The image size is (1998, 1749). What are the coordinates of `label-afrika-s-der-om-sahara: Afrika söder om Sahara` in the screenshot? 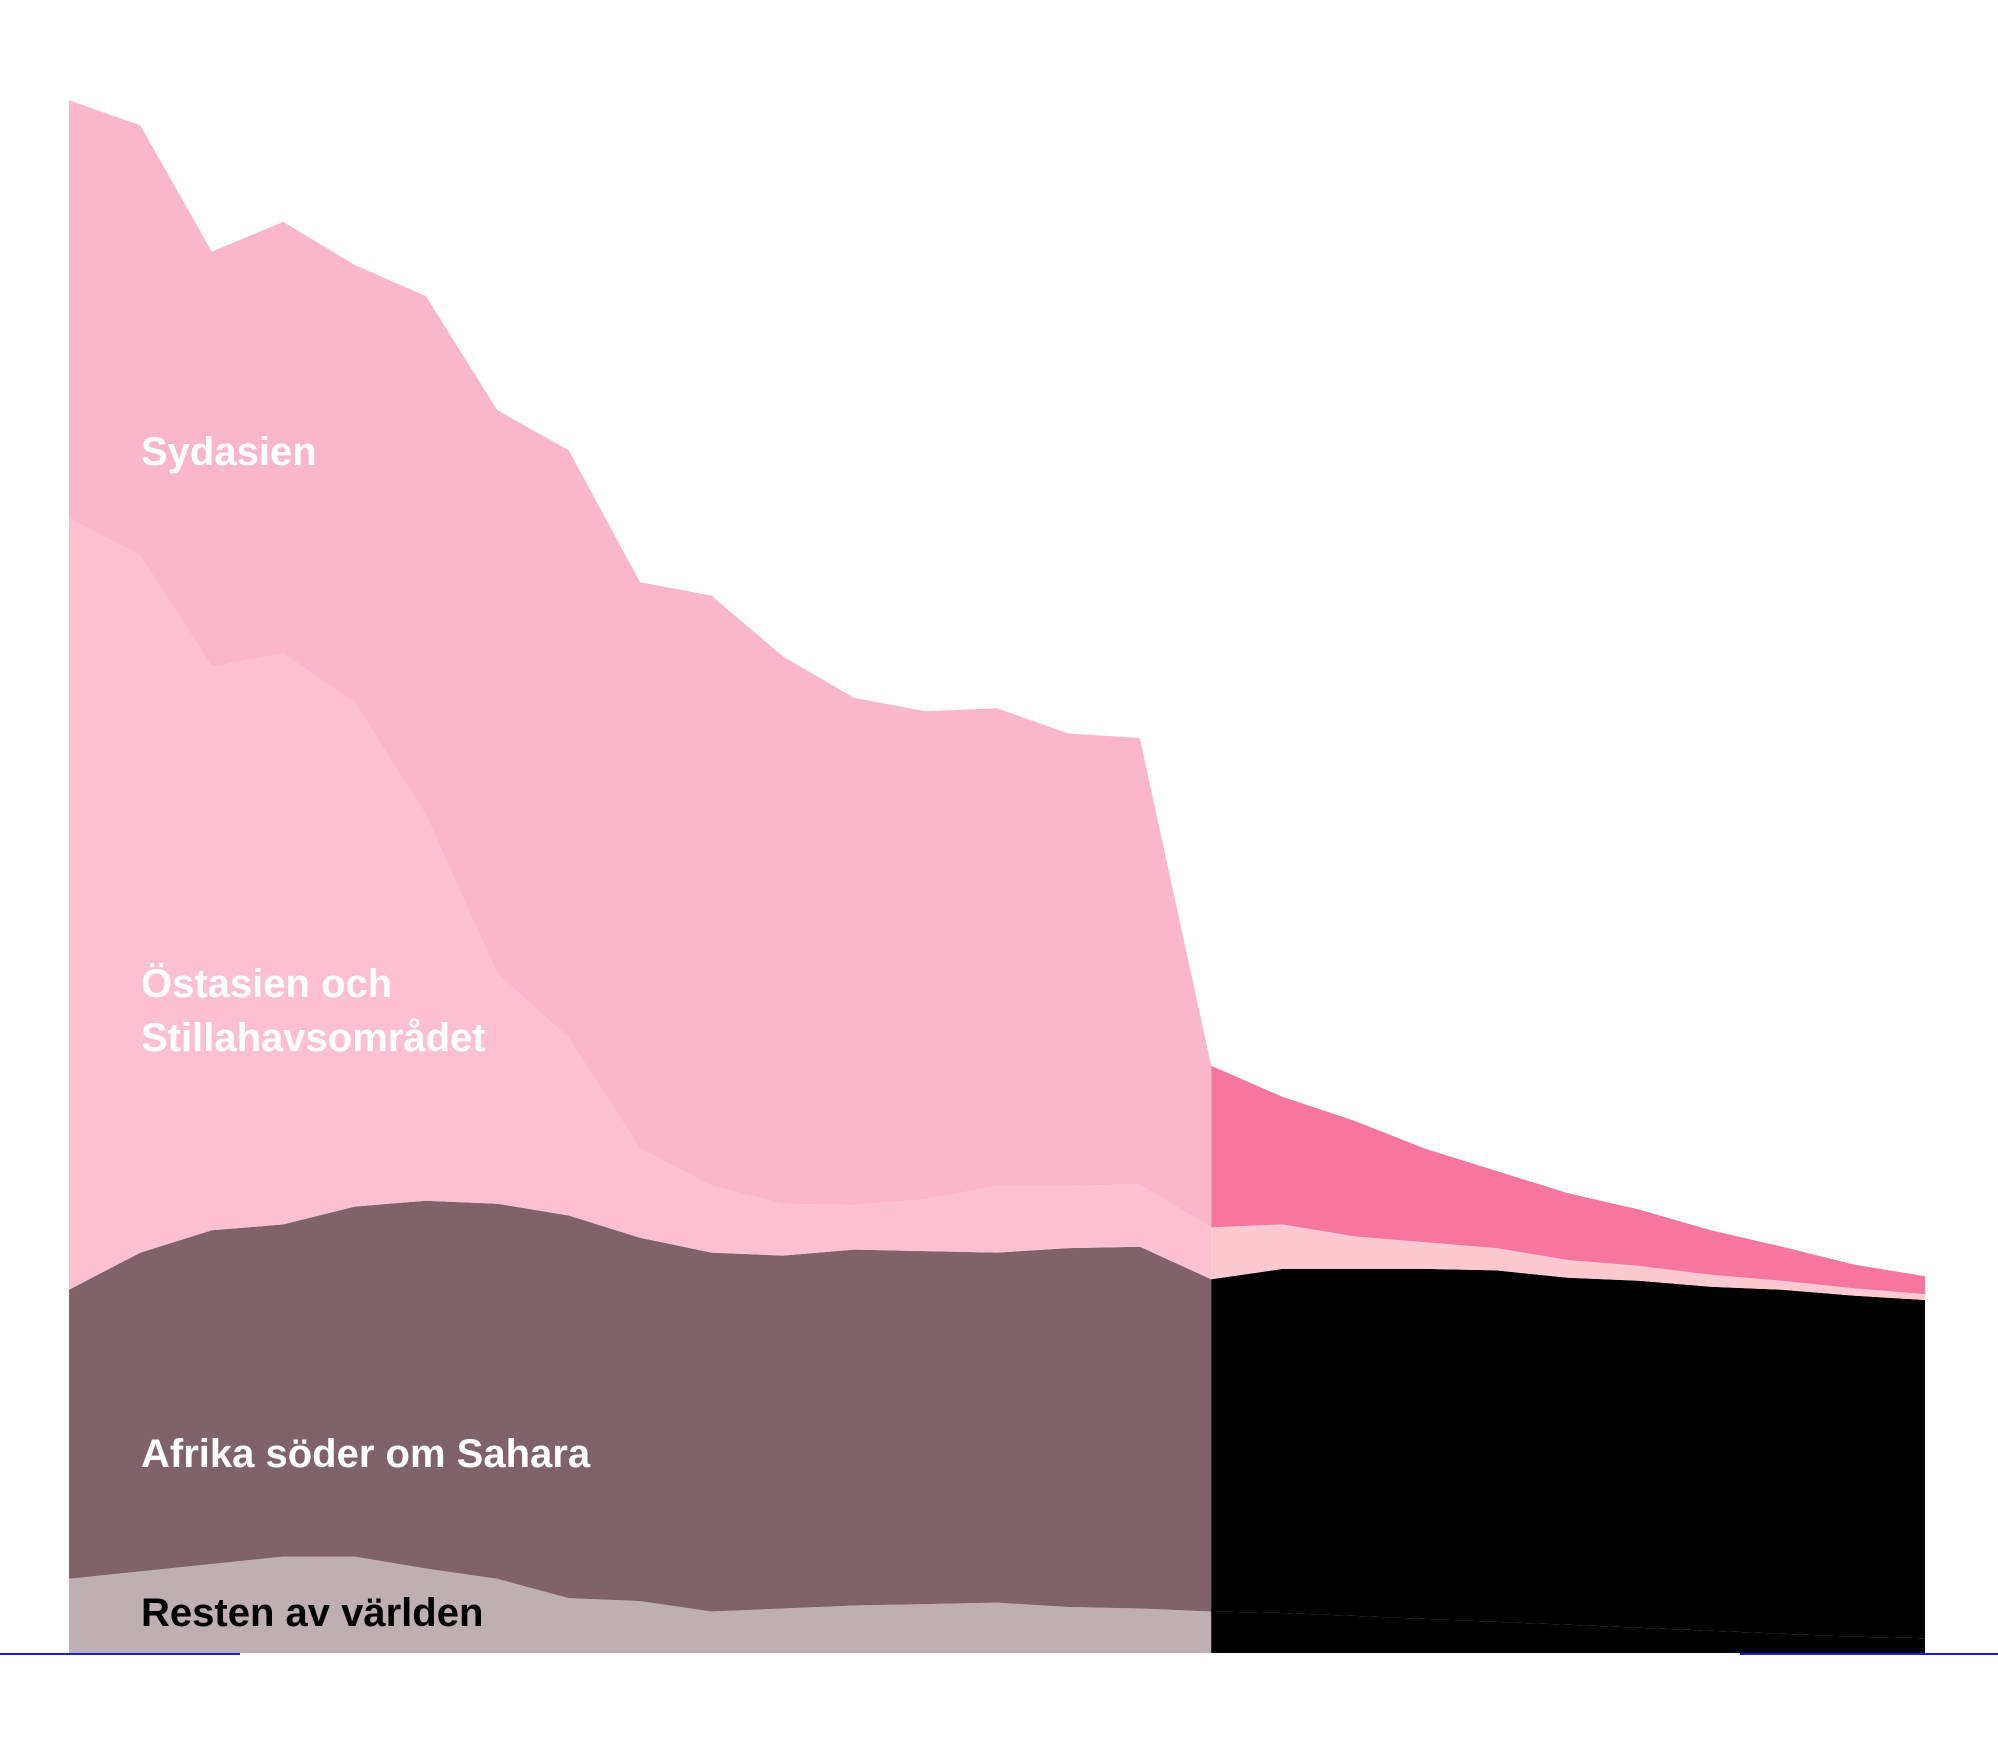 It's located at (366, 1454).